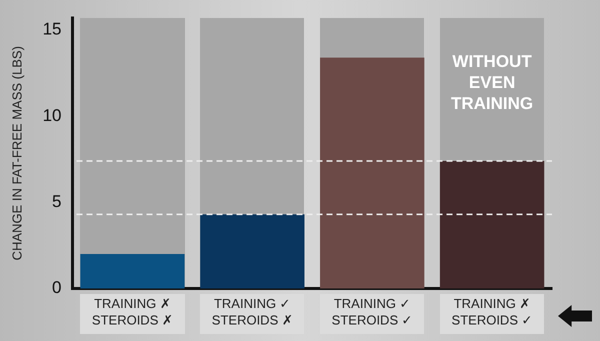 This screenshot has height=341, width=600. I want to click on y-tick-label: 5, so click(57, 202).